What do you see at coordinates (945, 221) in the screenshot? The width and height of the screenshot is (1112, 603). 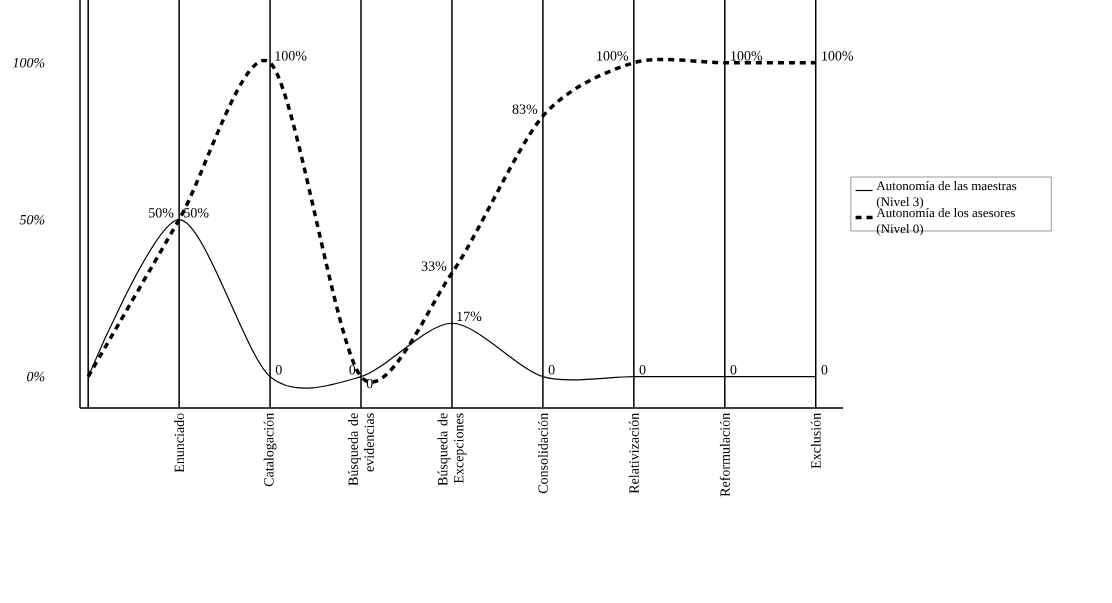 I see `legend-label: Autonomía de los asesores (Nivel 0)` at bounding box center [945, 221].